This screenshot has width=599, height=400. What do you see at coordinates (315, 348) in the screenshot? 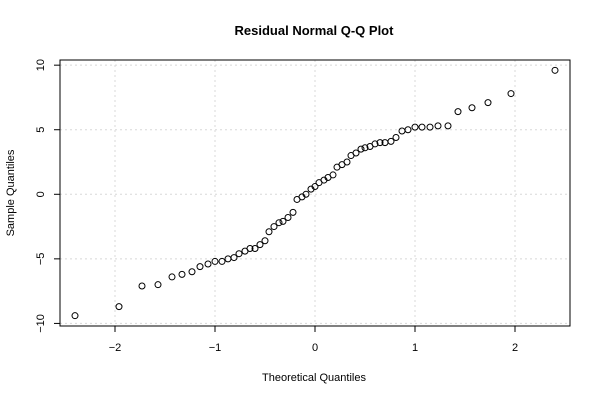
I see `x-tick-label-2: 0` at bounding box center [315, 348].